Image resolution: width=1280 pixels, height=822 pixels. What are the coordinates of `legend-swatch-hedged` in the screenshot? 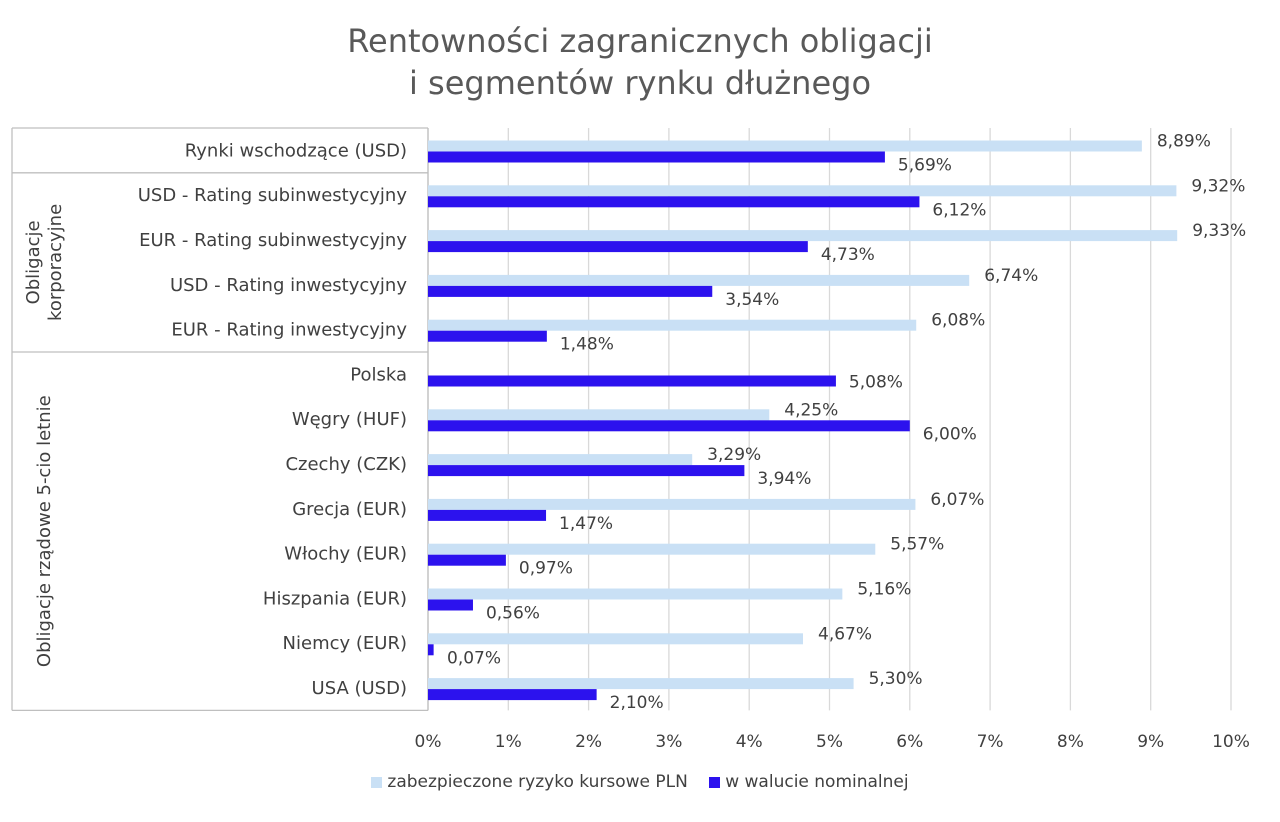 It's located at (377, 782).